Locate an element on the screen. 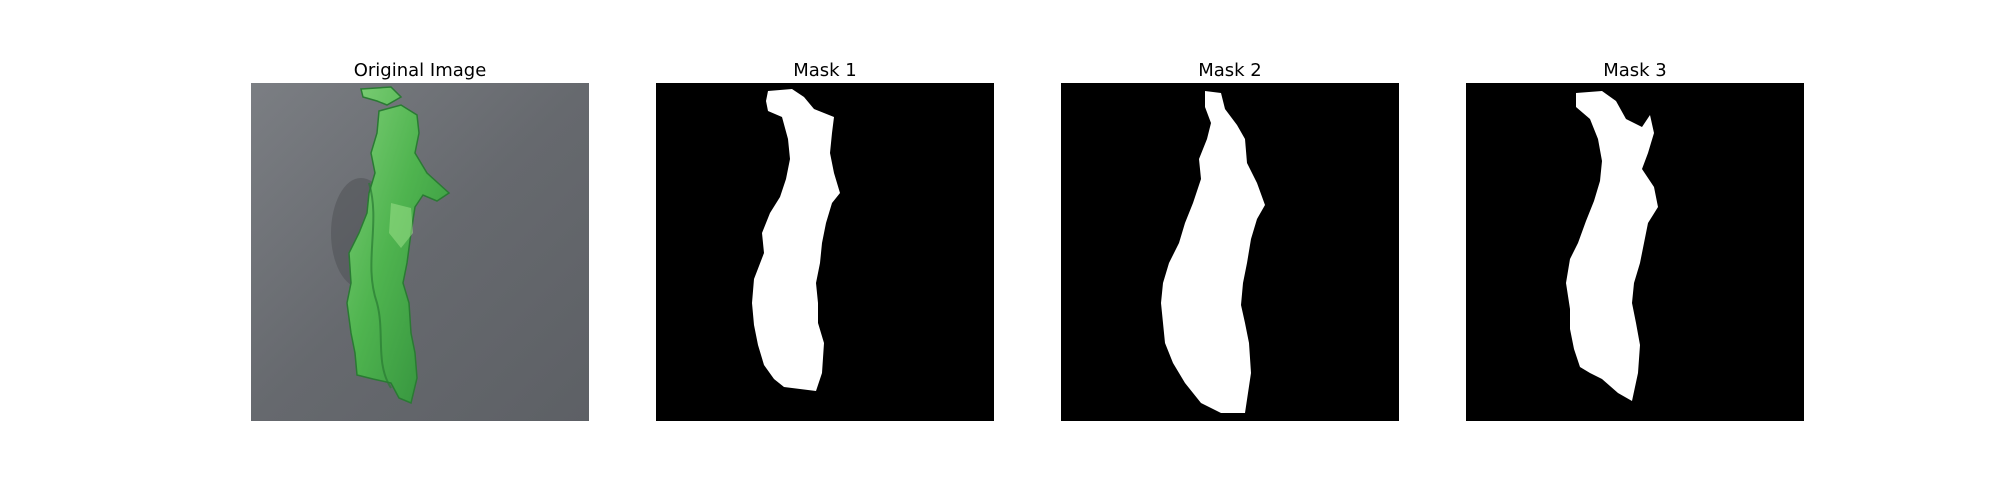 The height and width of the screenshot is (500, 2000). panel-title: Original Image is located at coordinates (420, 70).